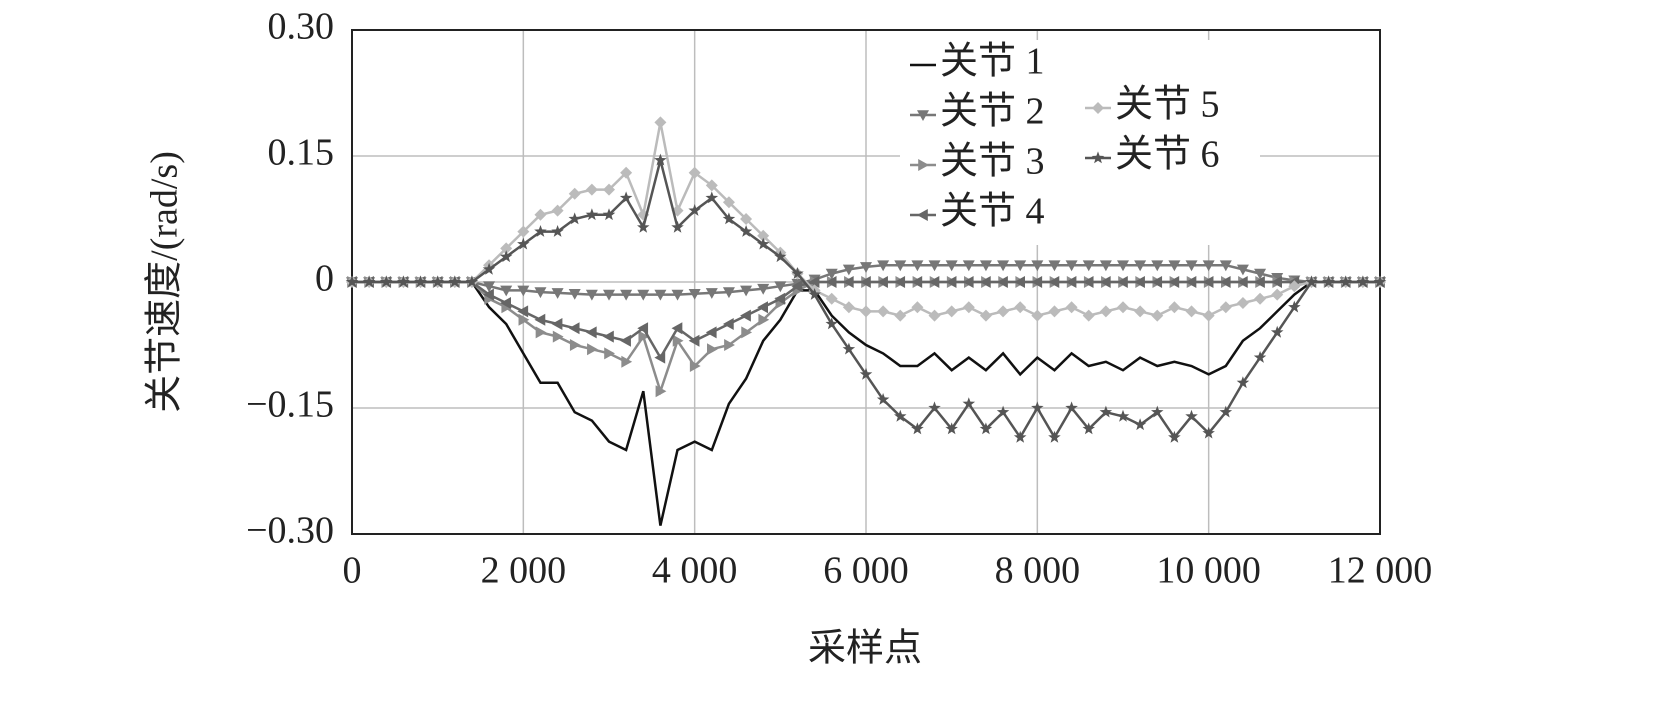 This screenshot has height=719, width=1654. What do you see at coordinates (992, 162) in the screenshot?
I see `legend-label: 关节 3` at bounding box center [992, 162].